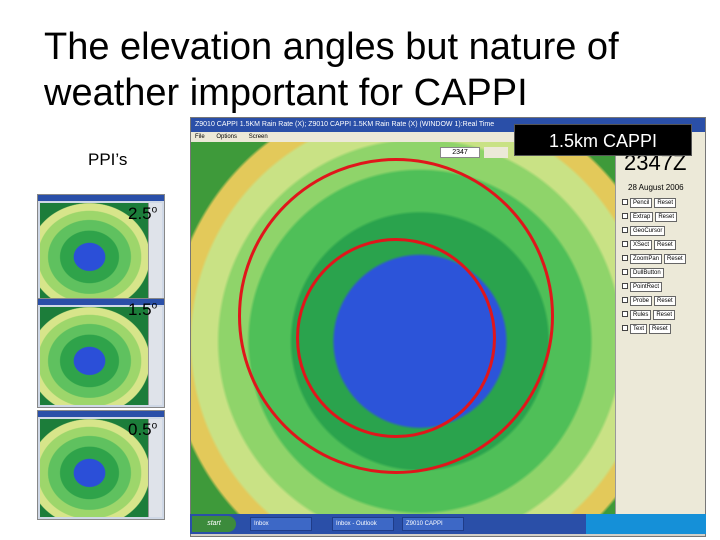  What do you see at coordinates (214, 524) in the screenshot?
I see `start-button: start` at bounding box center [214, 524].